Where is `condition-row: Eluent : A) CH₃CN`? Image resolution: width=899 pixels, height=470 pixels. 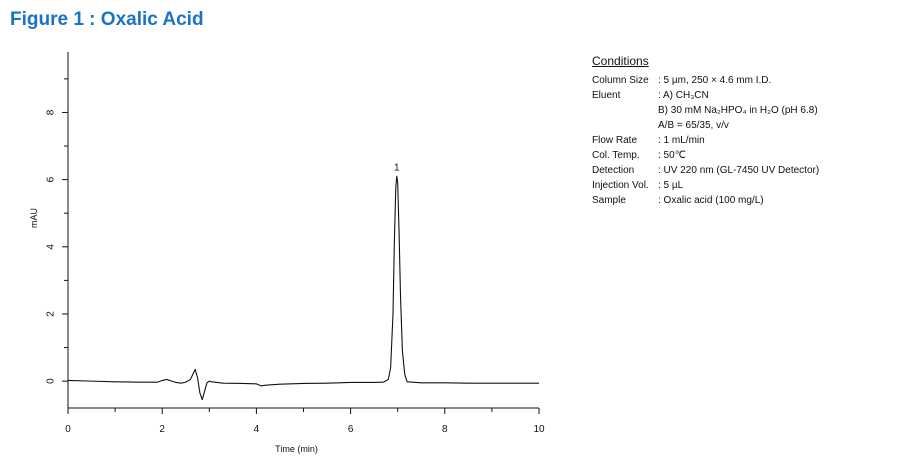 condition-row: Eluent : A) CH₃CN is located at coordinates (705, 95).